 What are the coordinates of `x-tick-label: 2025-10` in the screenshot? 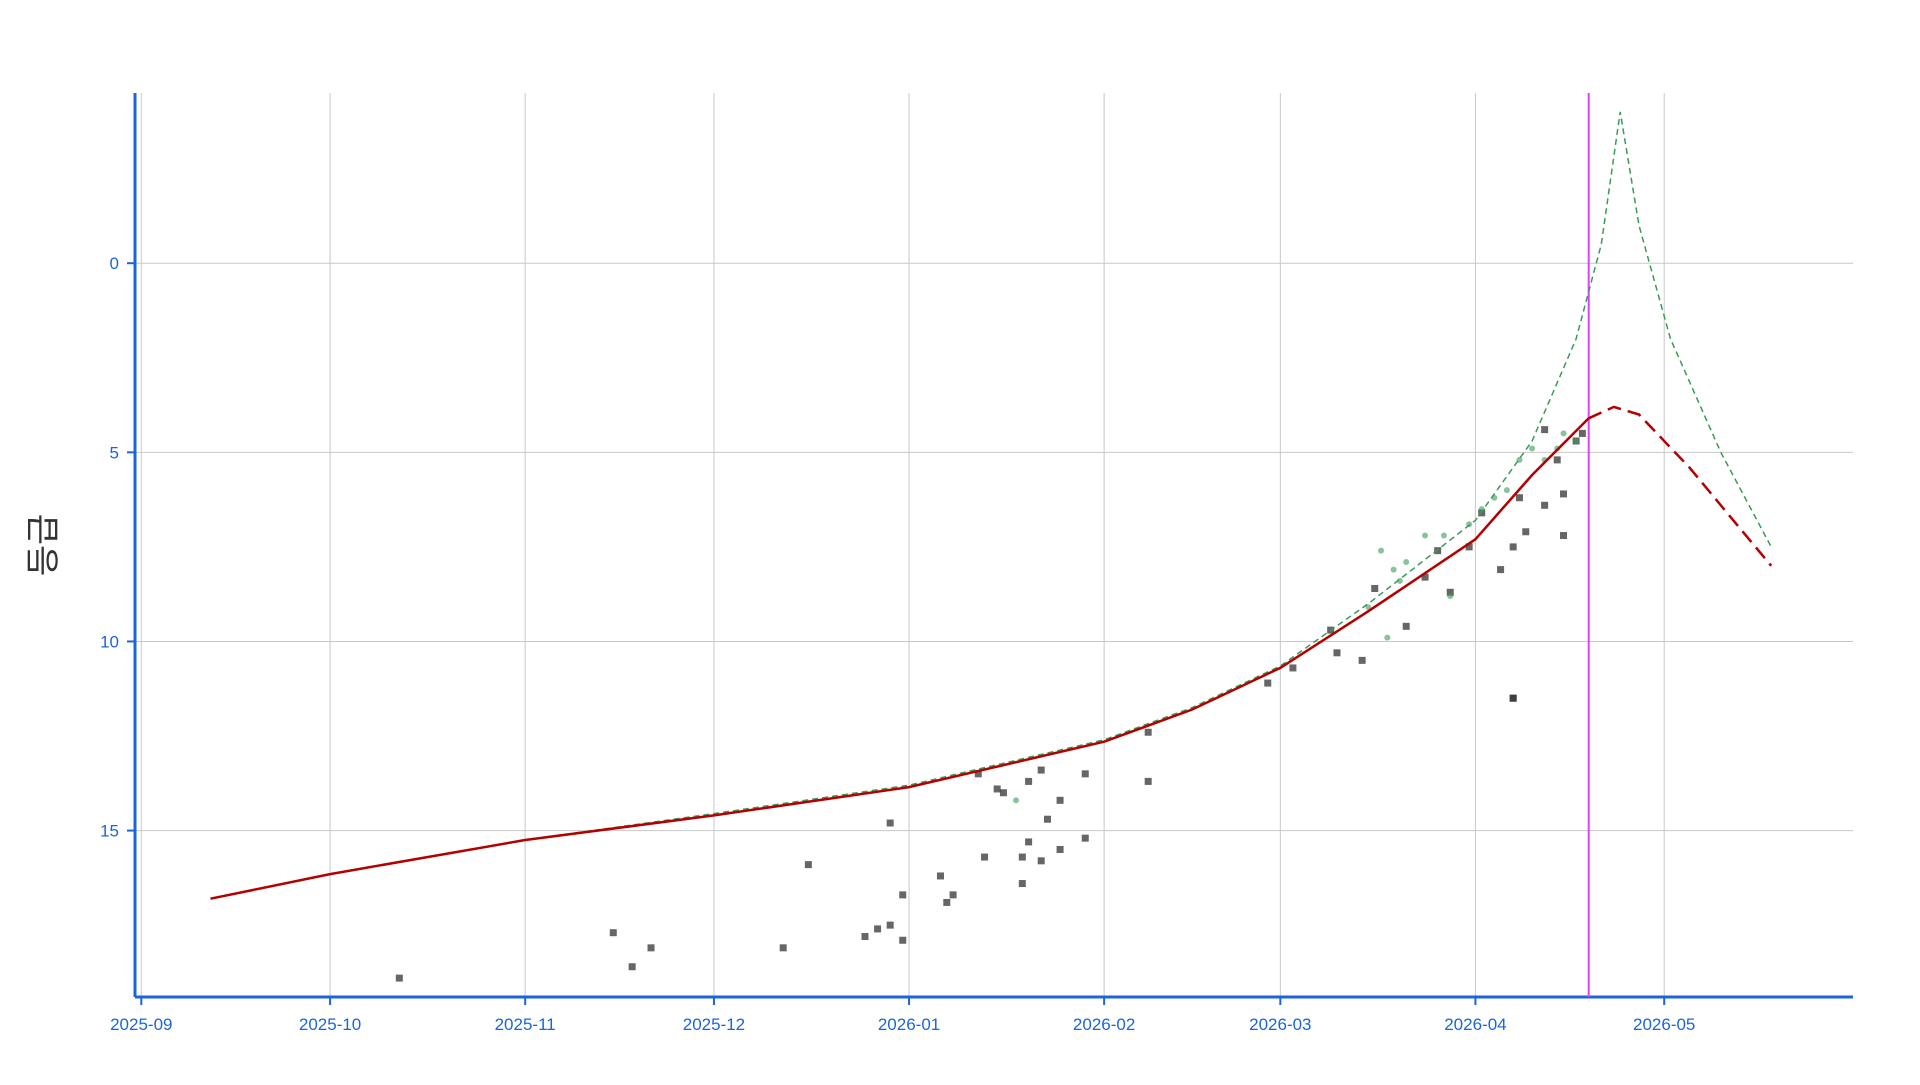 It's located at (330, 1024).